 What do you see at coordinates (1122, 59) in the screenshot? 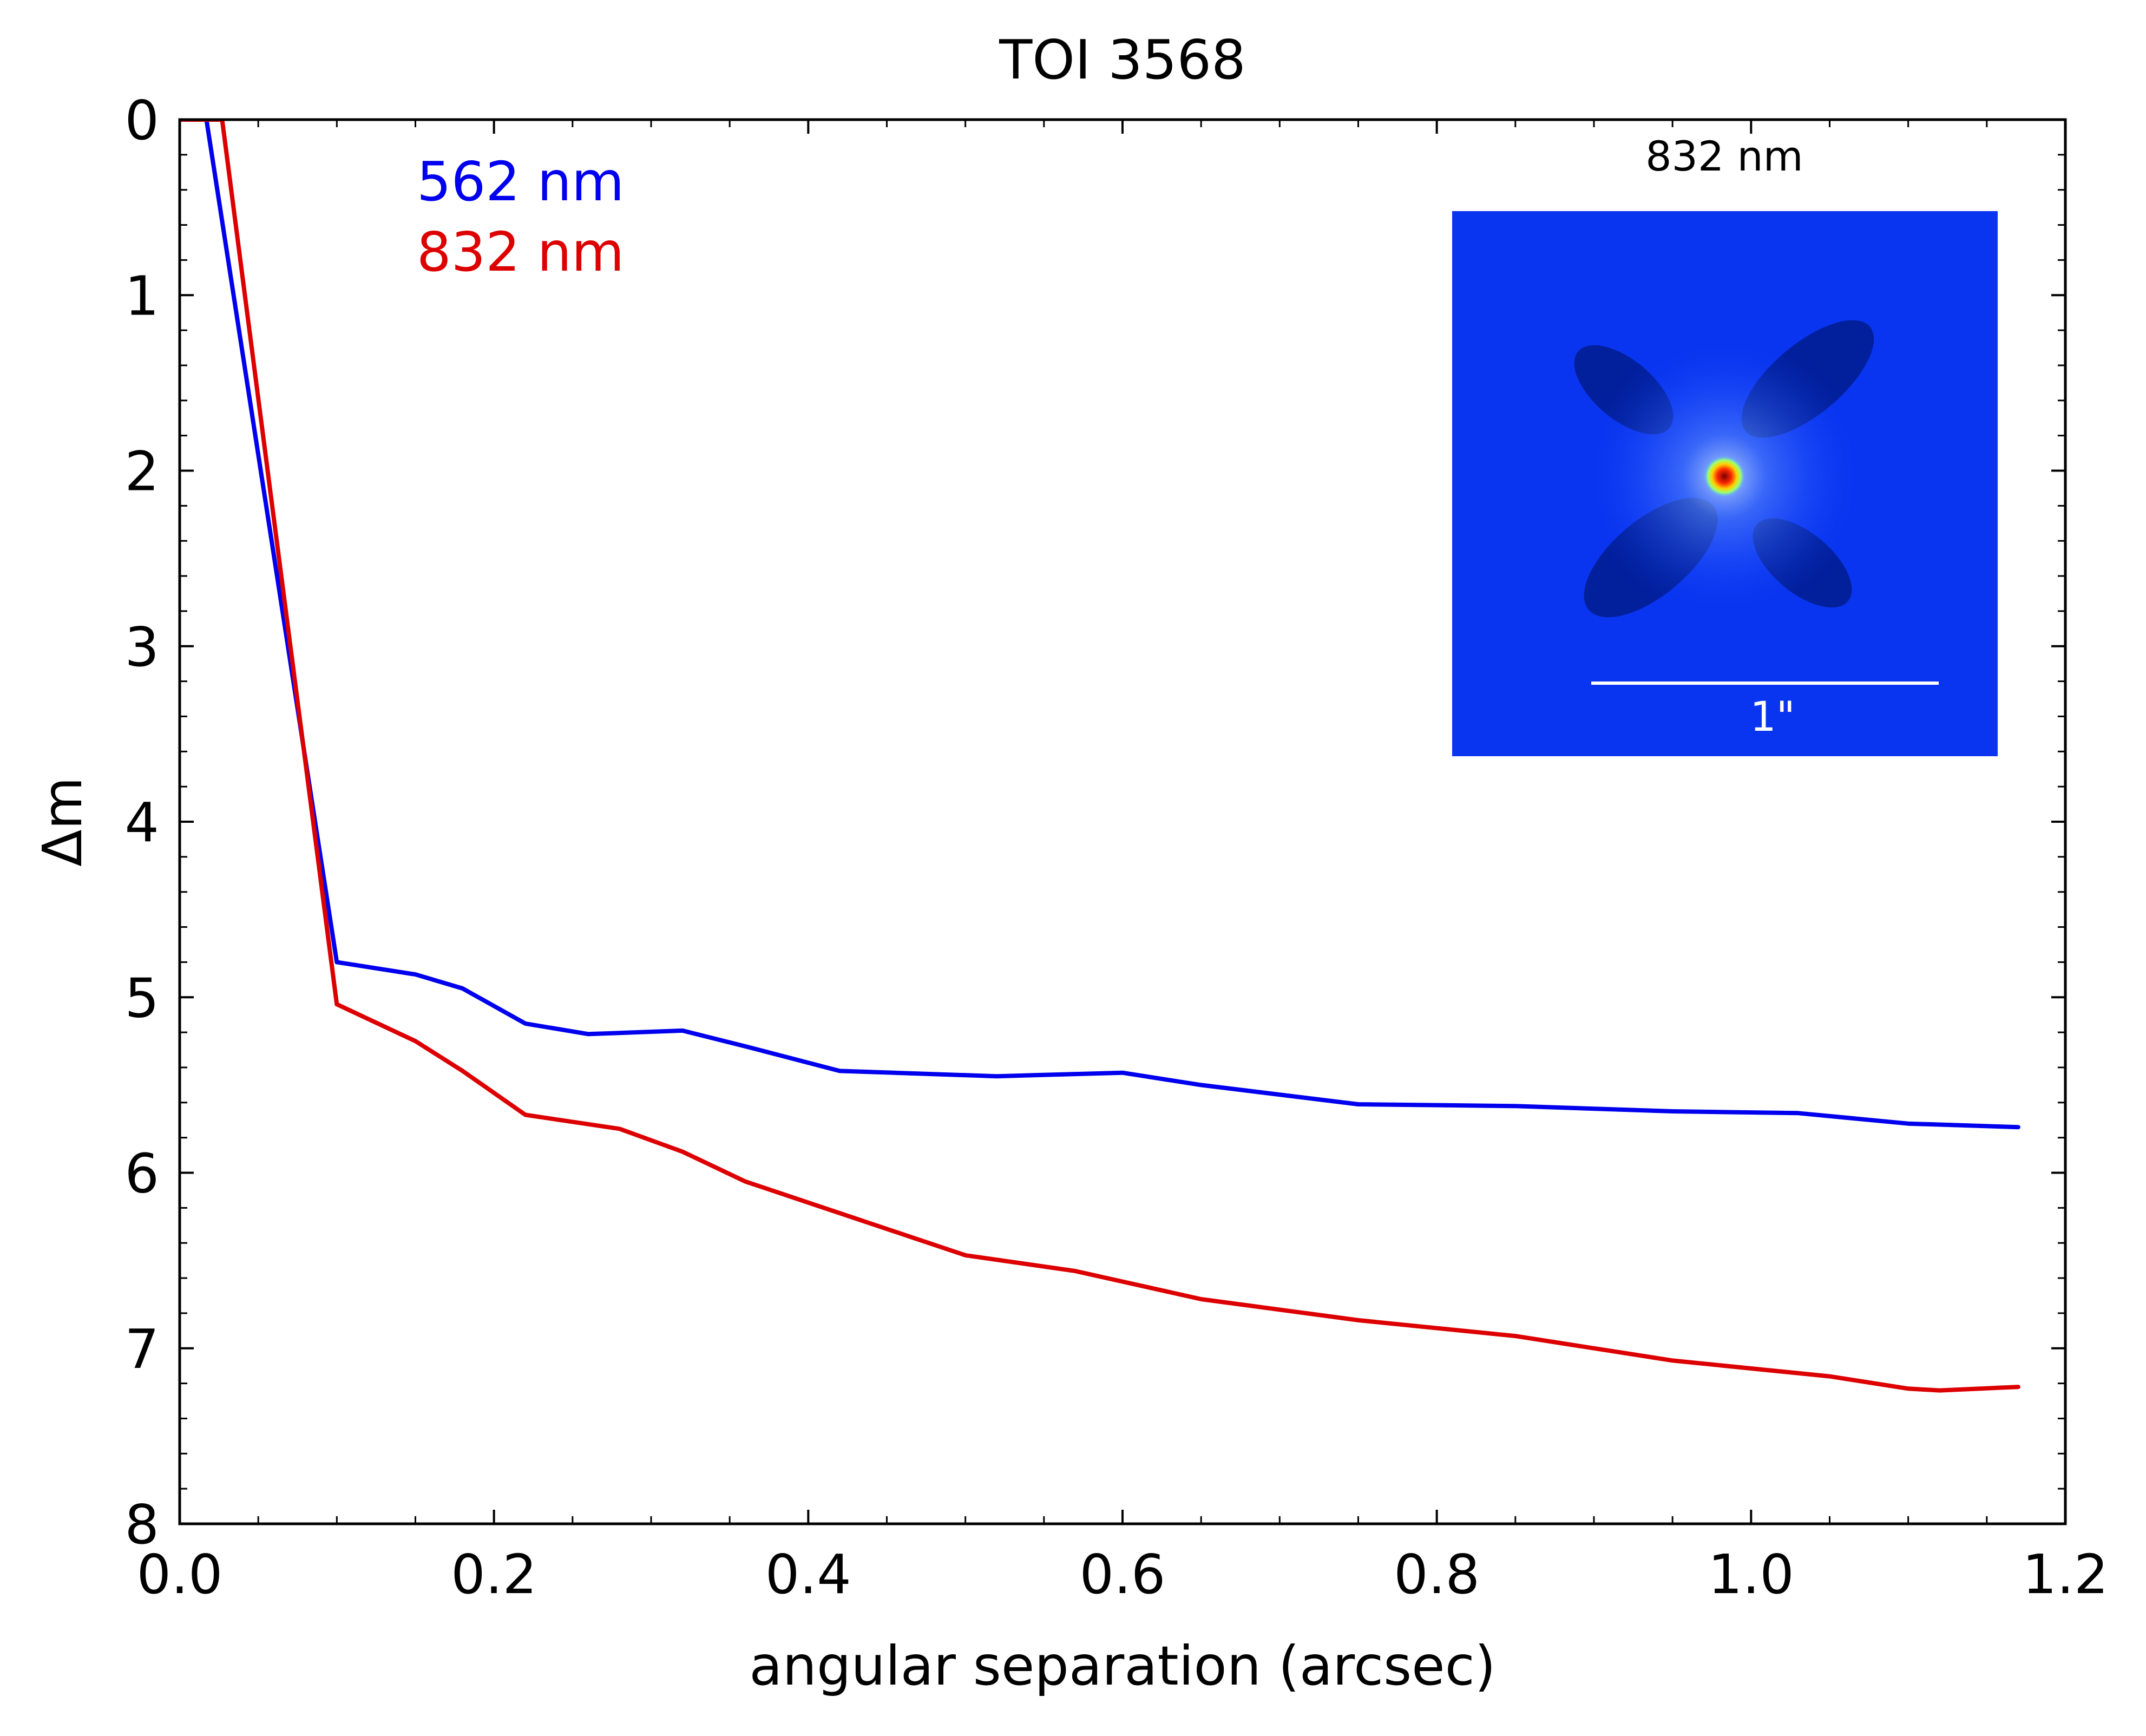
I see `chart-title: TOI 3568` at bounding box center [1122, 59].